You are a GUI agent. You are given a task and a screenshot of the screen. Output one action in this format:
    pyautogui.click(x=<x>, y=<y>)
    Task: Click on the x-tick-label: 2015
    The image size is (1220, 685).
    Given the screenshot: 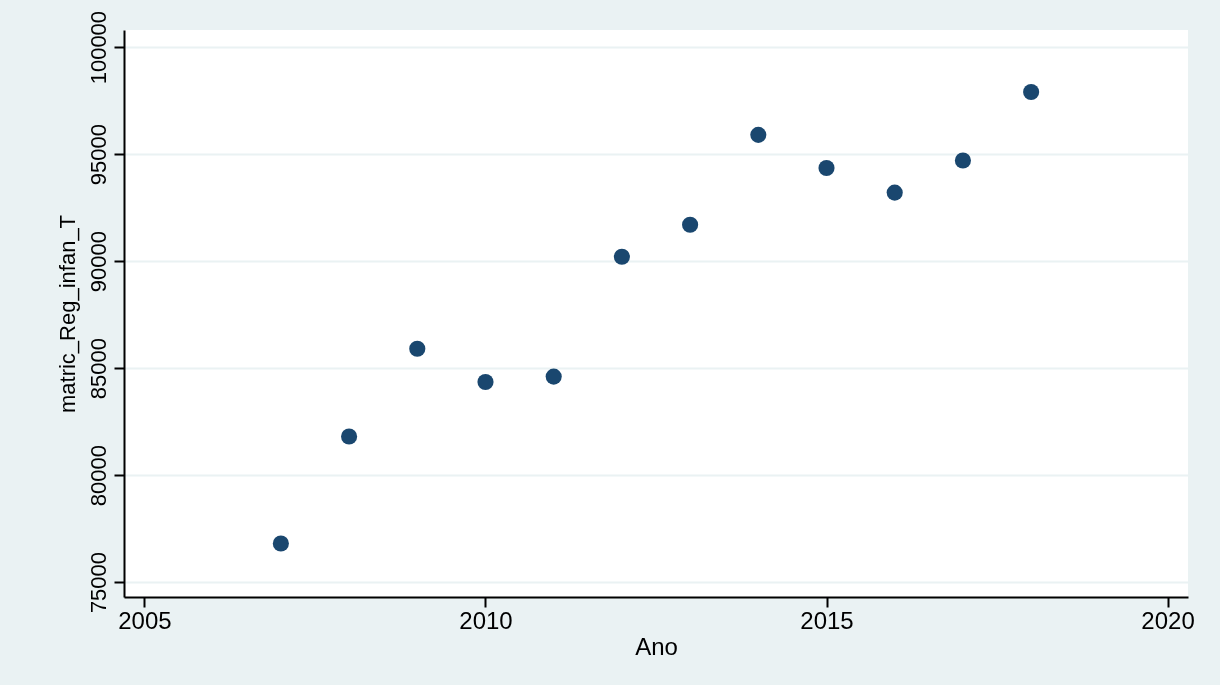 What is the action you would take?
    pyautogui.click(x=827, y=620)
    